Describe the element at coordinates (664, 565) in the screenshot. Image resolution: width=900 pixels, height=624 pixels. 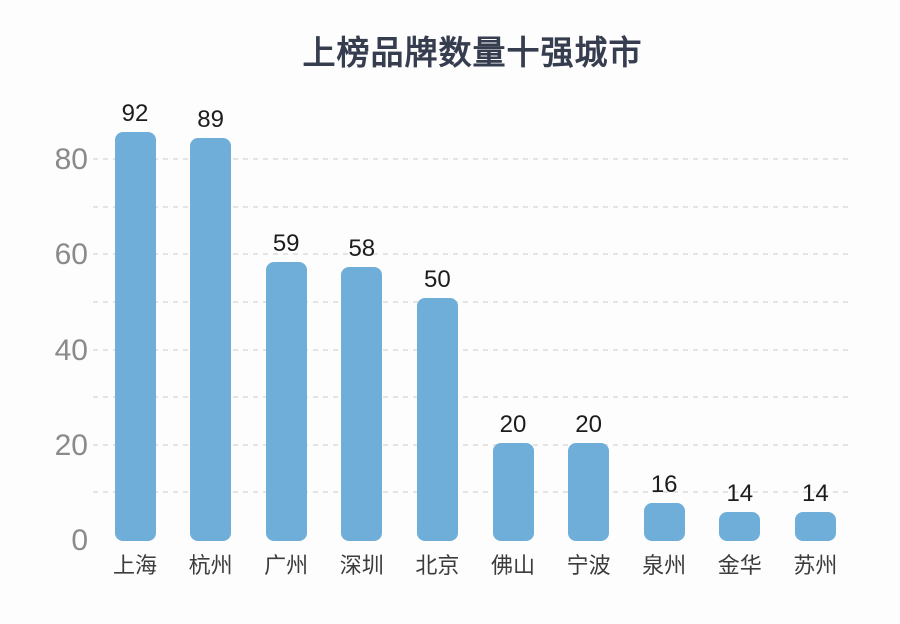
I see `x-axis-tick-label: 泉州` at that location.